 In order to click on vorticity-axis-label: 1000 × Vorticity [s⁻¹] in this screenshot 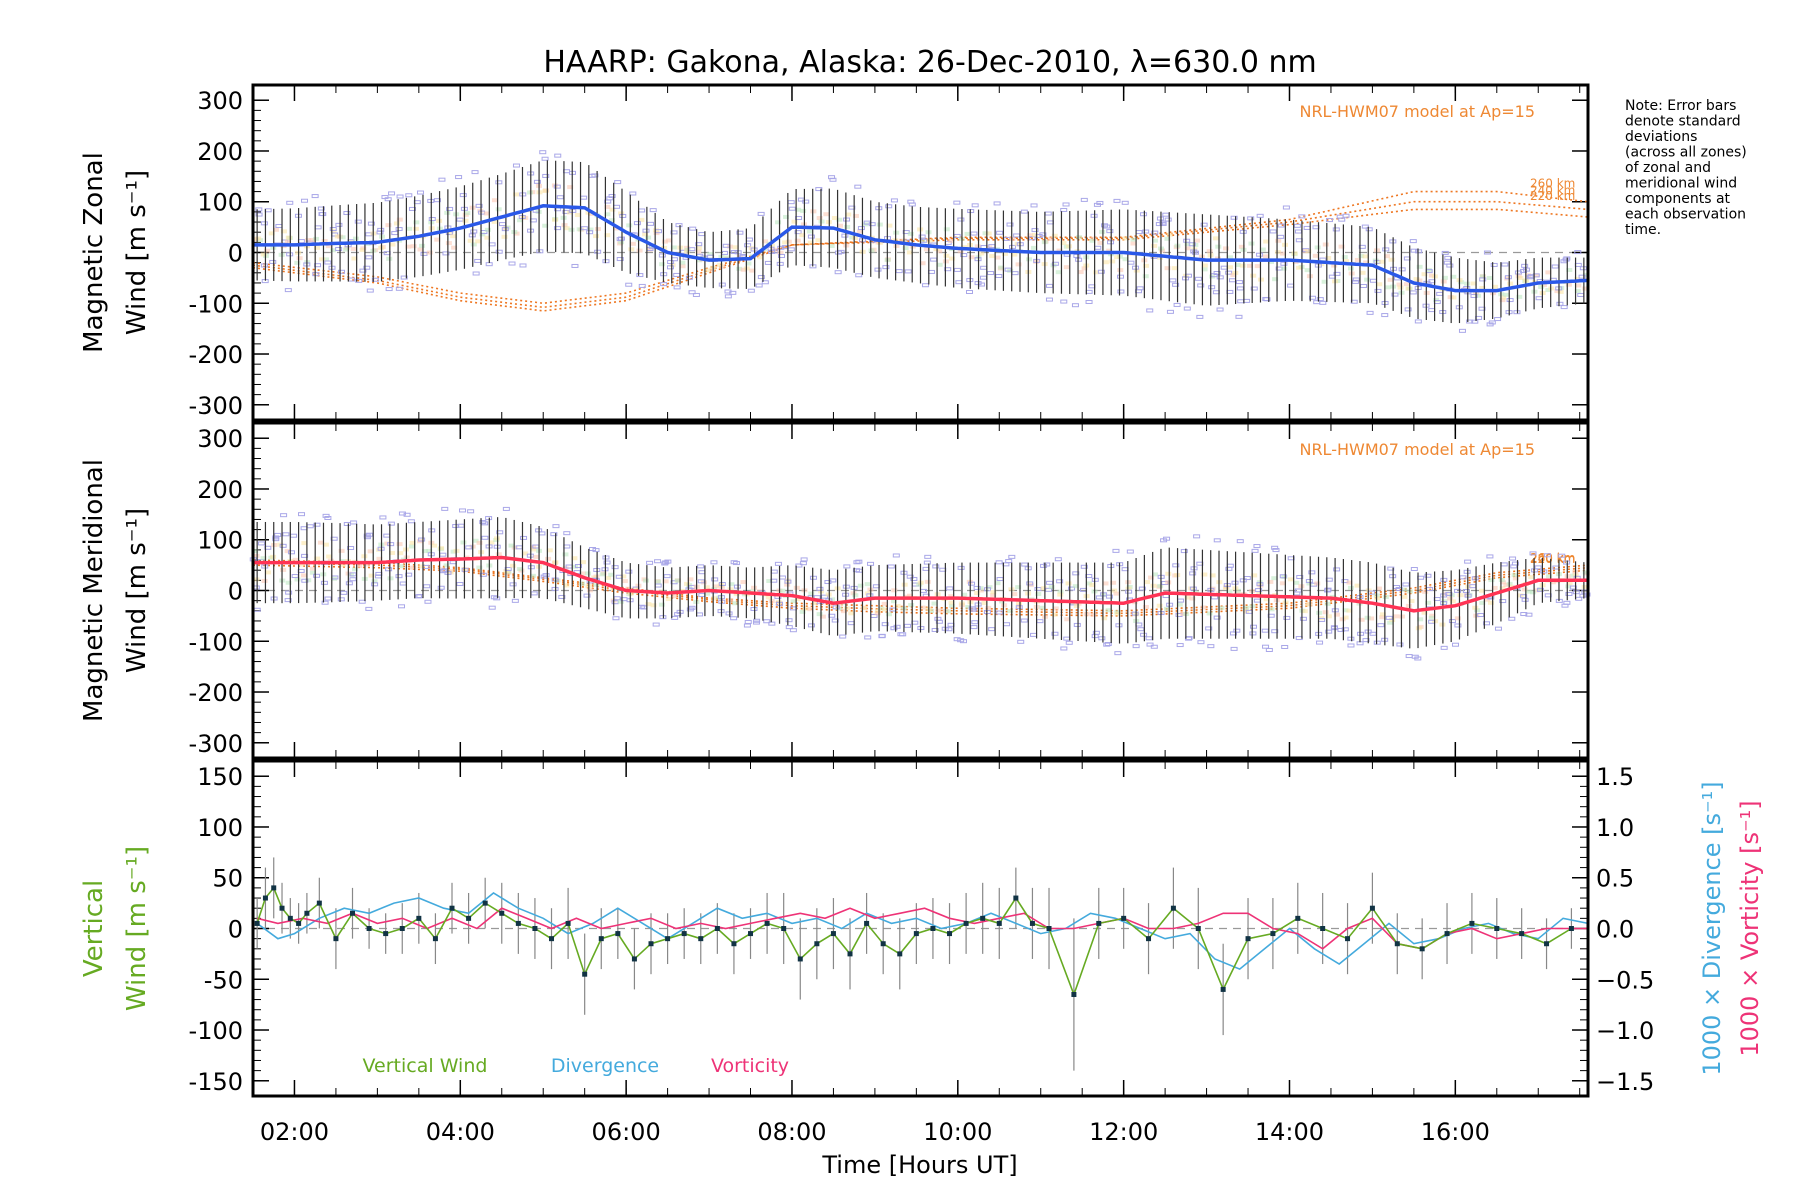, I will do `click(1750, 928)`.